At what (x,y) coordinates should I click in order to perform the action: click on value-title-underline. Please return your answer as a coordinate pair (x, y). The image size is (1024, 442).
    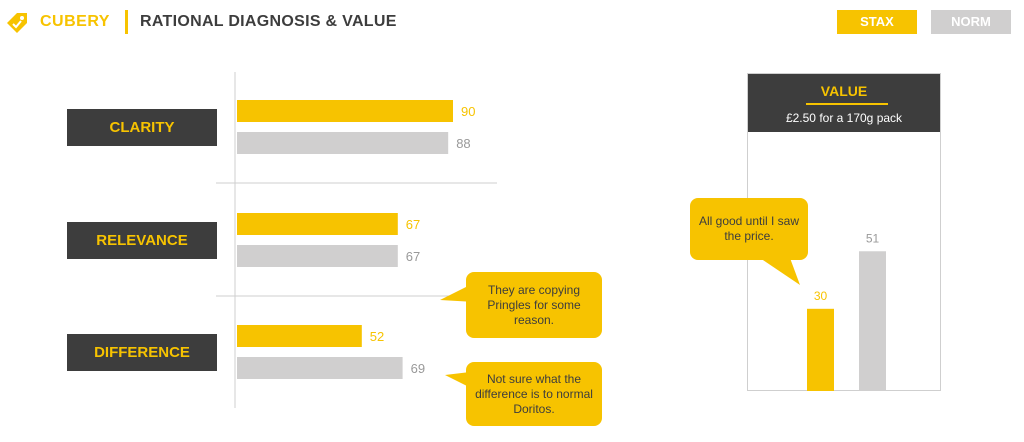
    Looking at the image, I should click on (847, 104).